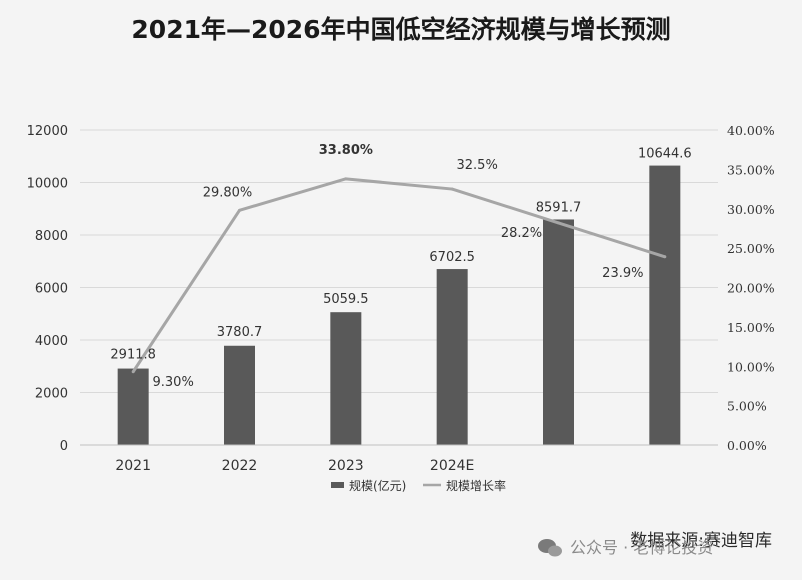  I want to click on y-left-tick-label: 10000, so click(47, 184).